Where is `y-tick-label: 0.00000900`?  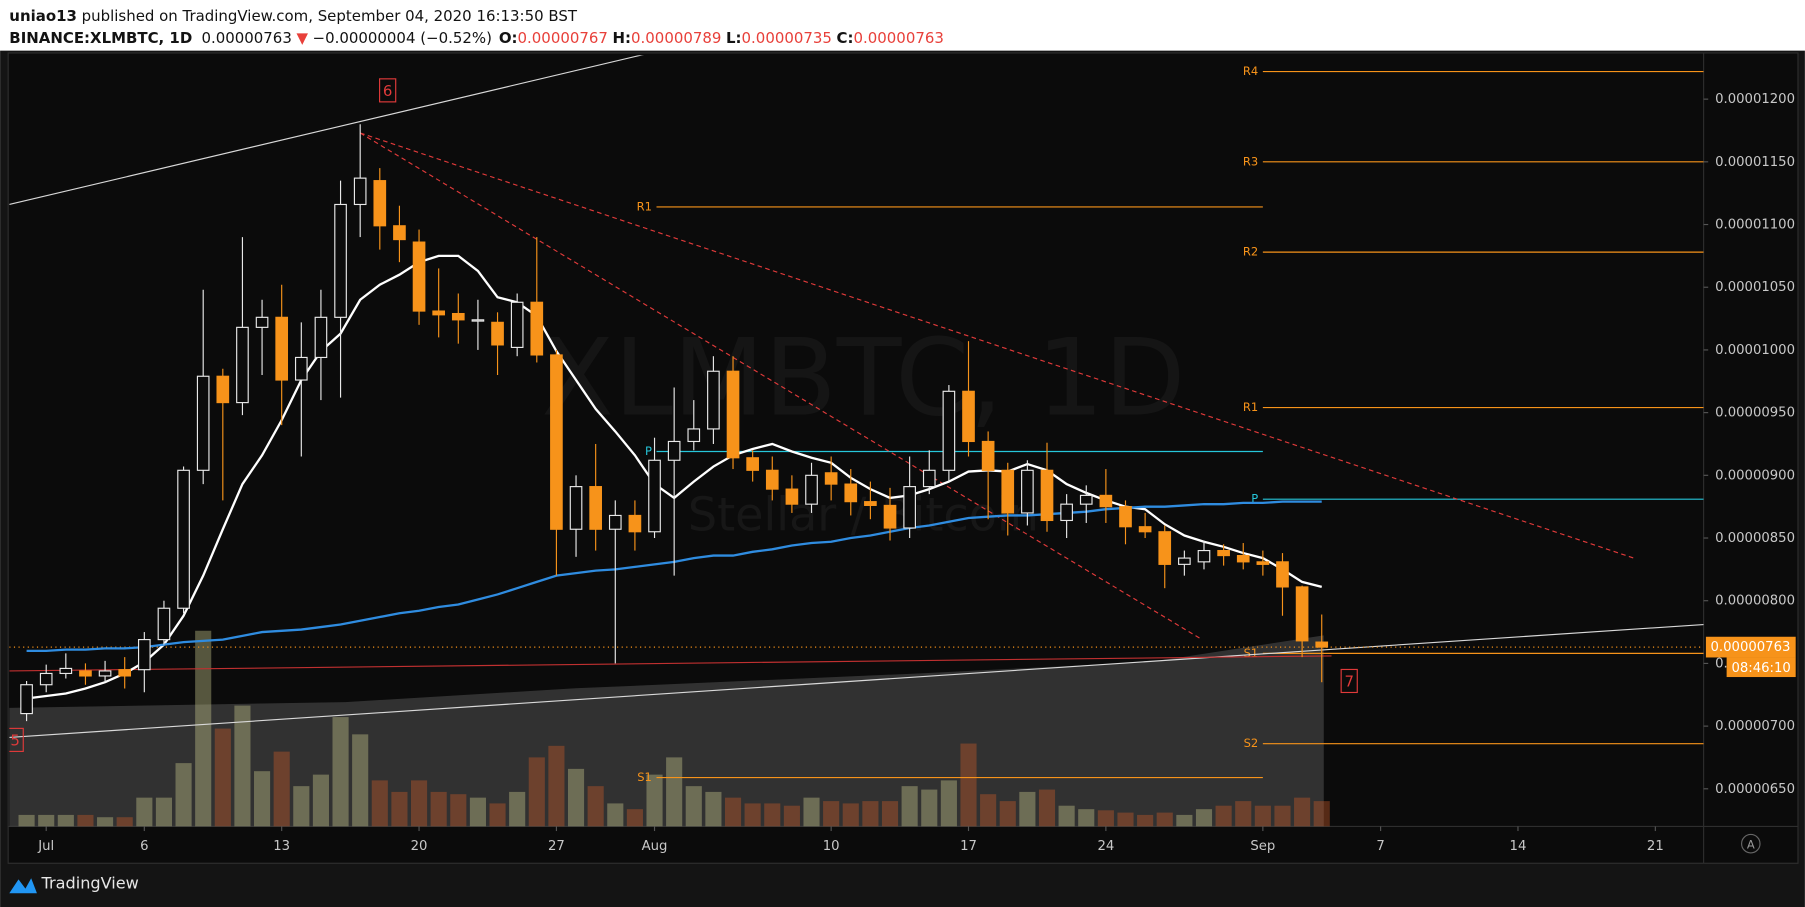 y-tick-label: 0.00000900 is located at coordinates (1755, 475).